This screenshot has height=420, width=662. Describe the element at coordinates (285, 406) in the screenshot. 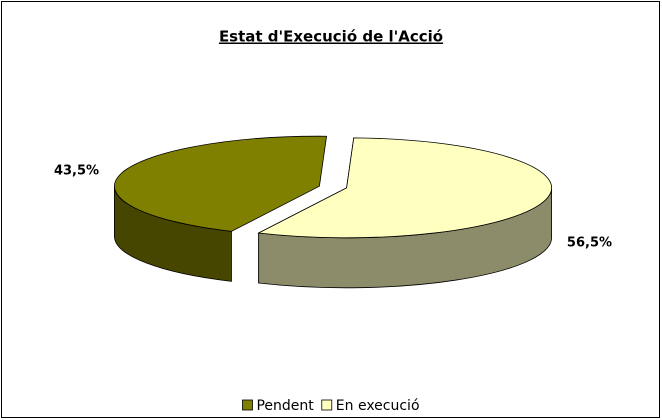

I see `legend-label: Pendent` at that location.